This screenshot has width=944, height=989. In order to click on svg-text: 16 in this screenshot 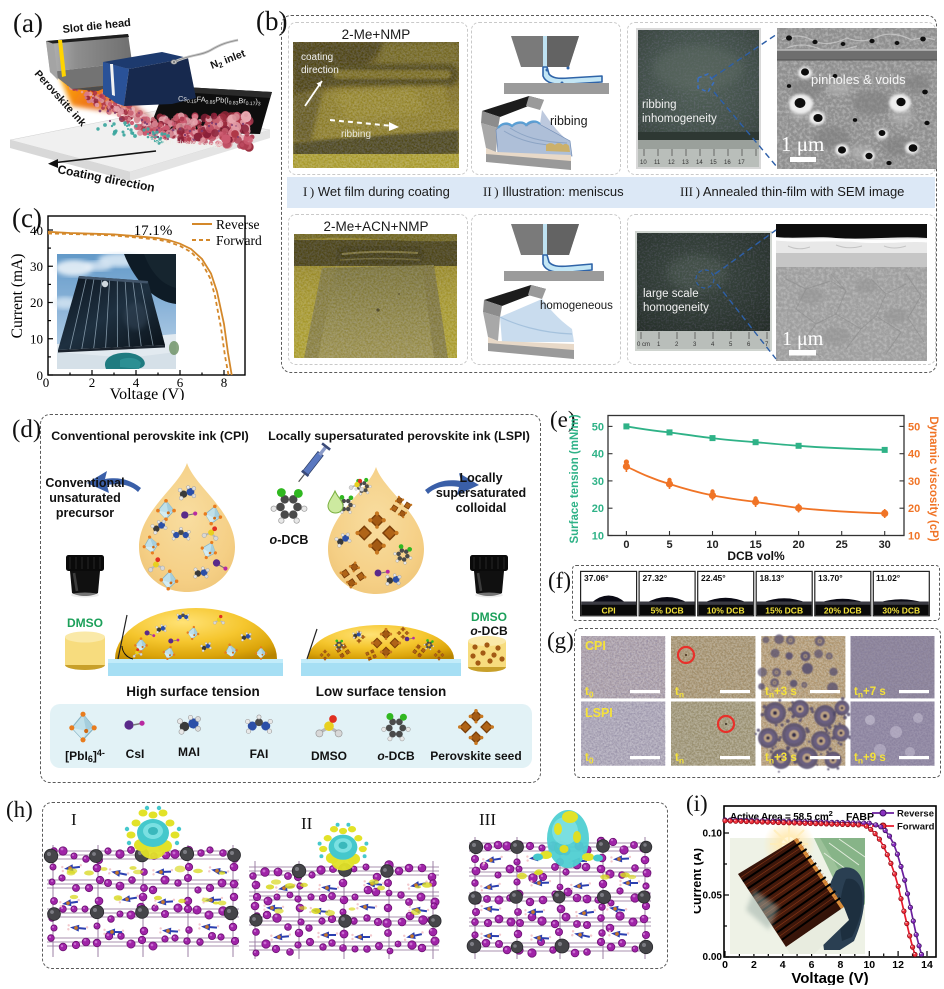, I will do `click(727, 163)`.